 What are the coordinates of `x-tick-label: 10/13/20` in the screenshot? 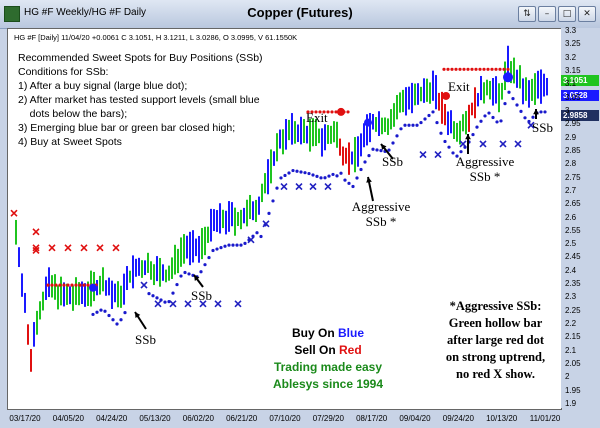 It's located at (502, 418).